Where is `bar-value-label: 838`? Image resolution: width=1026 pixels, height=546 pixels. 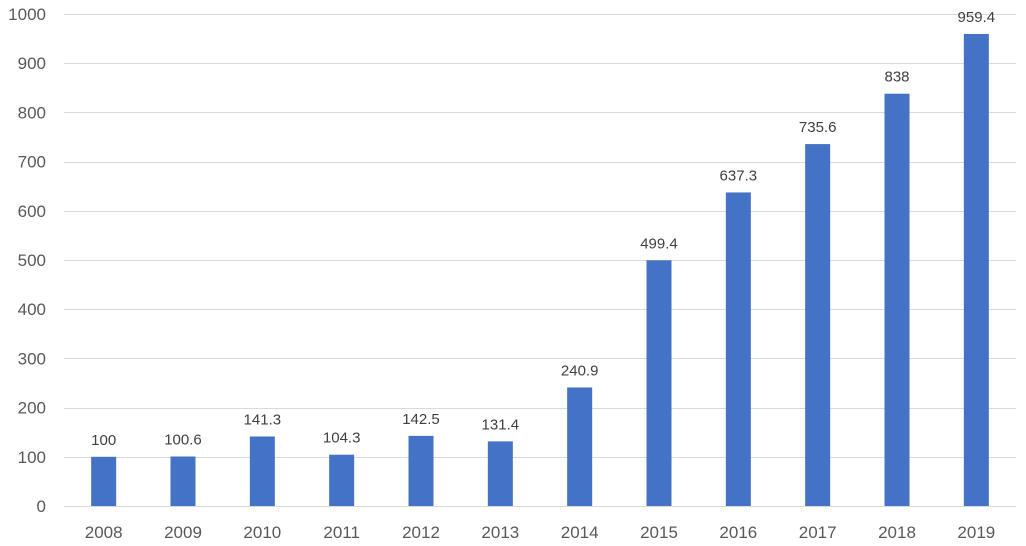
bar-value-label: 838 is located at coordinates (896, 77).